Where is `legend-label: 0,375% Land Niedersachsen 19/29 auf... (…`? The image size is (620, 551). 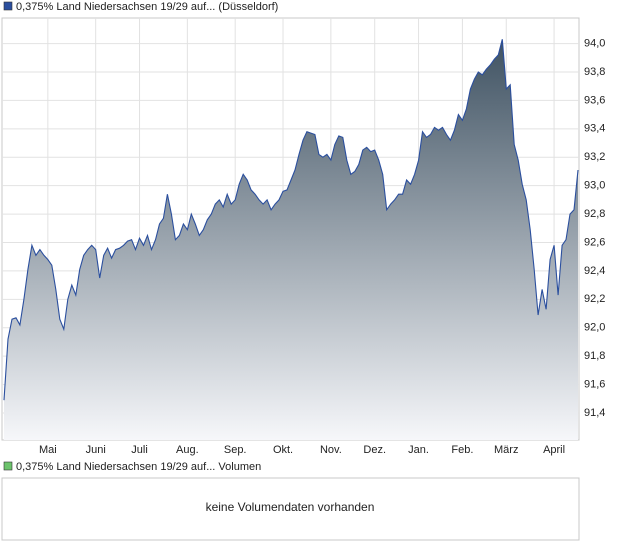
legend-label: 0,375% Land Niedersachsen 19/29 auf... (… is located at coordinates (147, 7).